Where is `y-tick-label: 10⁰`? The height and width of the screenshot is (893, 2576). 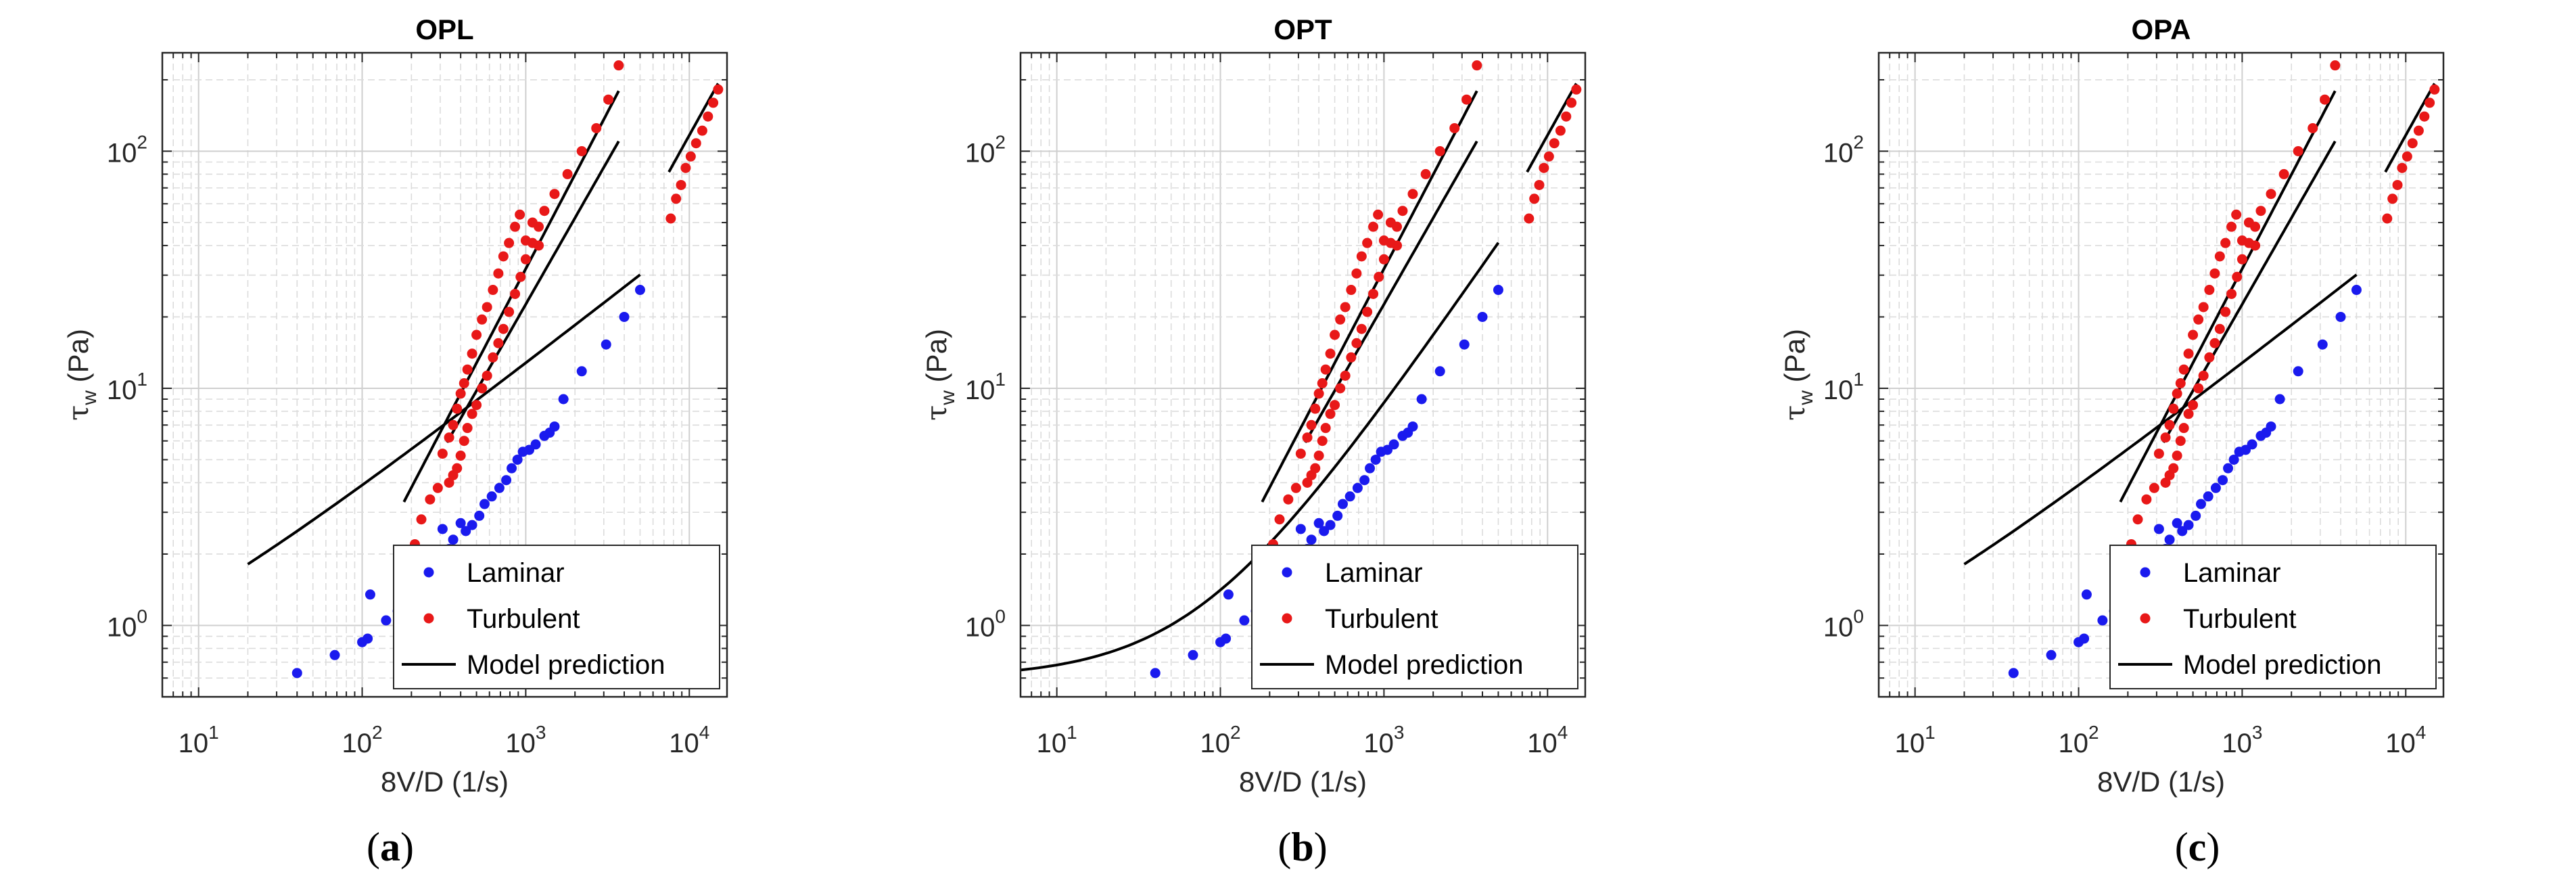 y-tick-label: 10⁰ is located at coordinates (985, 623).